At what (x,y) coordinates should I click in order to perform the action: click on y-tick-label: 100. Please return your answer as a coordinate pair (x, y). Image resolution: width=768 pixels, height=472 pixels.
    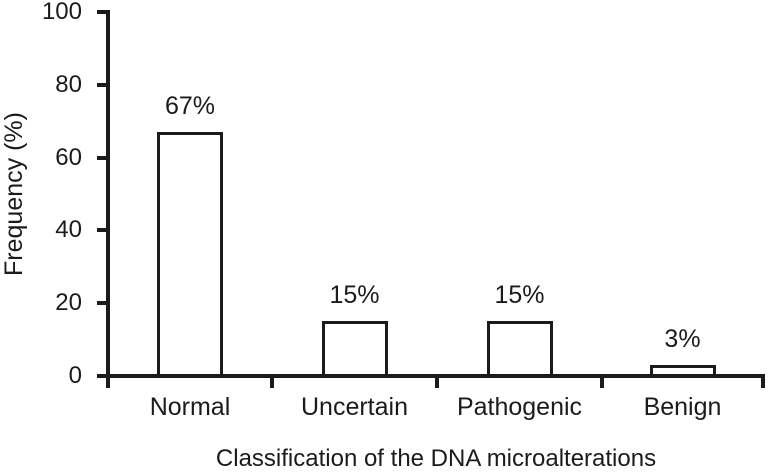
    Looking at the image, I should click on (61, 12).